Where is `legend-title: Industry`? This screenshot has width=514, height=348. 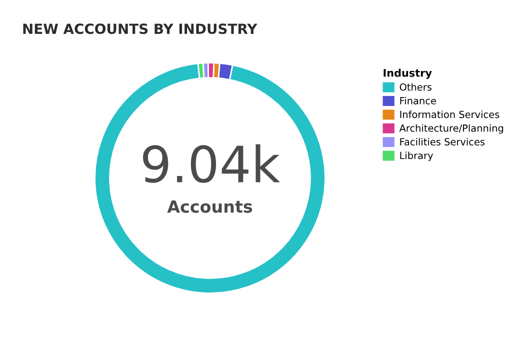
legend-title: Industry is located at coordinates (408, 73).